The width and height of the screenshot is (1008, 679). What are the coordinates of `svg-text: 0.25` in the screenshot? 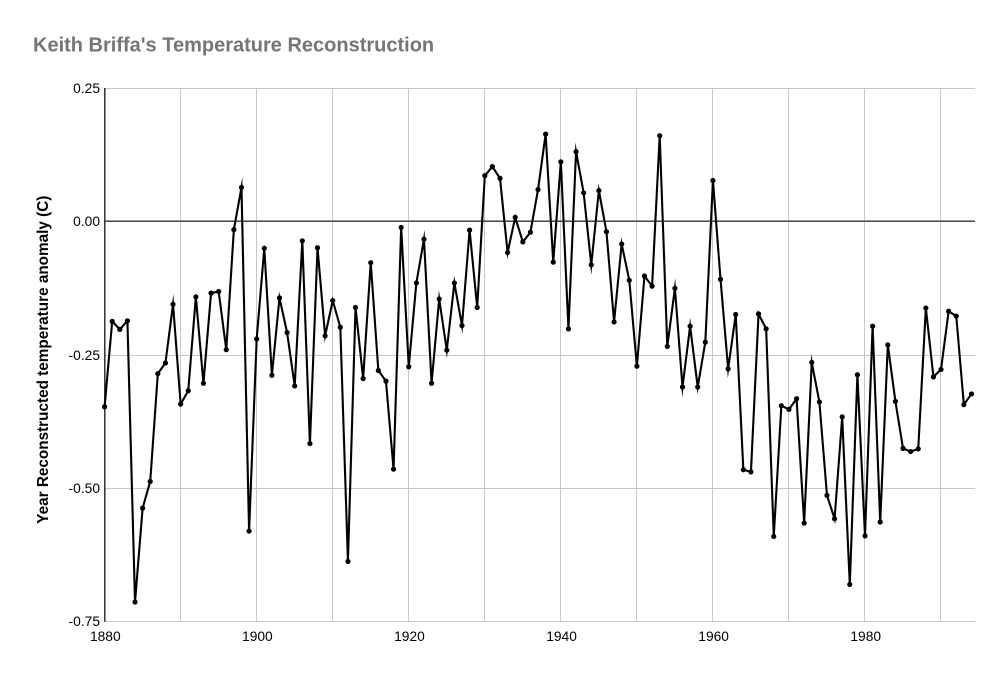 It's located at (86, 88).